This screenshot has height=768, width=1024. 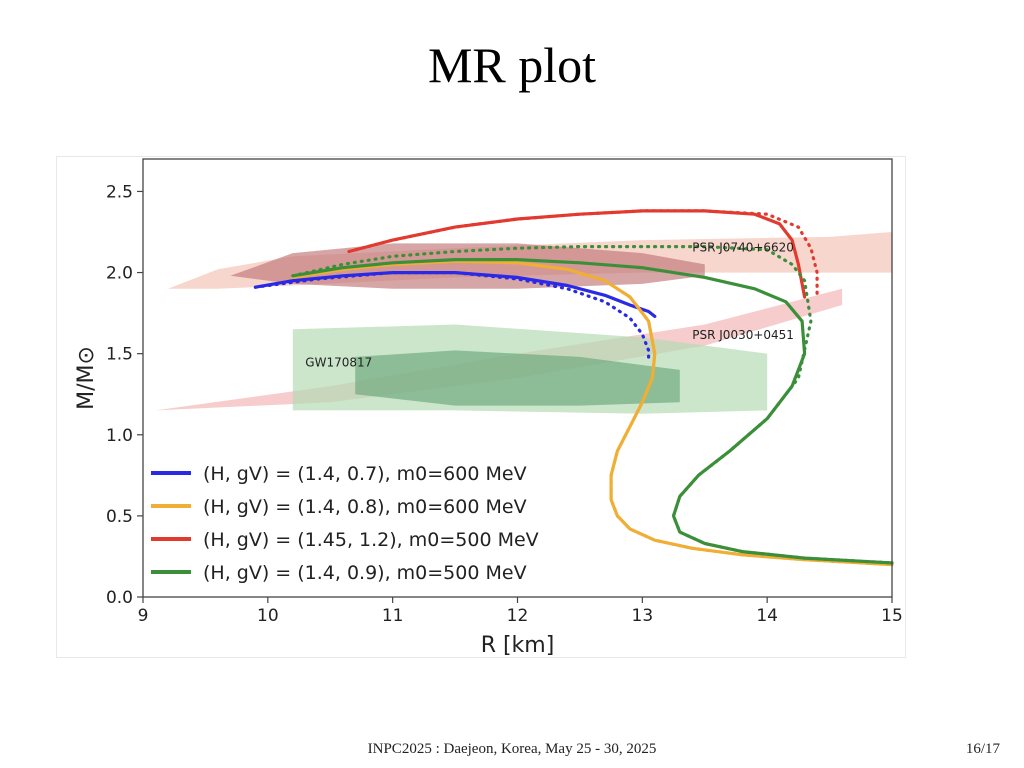 I want to click on x-tick-label: 9, so click(x=143, y=616).